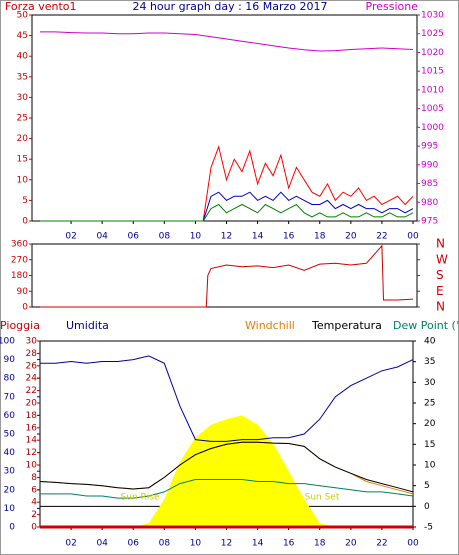 The height and width of the screenshot is (555, 459). What do you see at coordinates (432, 109) in the screenshot?
I see `y-tick-label: 1005` at bounding box center [432, 109].